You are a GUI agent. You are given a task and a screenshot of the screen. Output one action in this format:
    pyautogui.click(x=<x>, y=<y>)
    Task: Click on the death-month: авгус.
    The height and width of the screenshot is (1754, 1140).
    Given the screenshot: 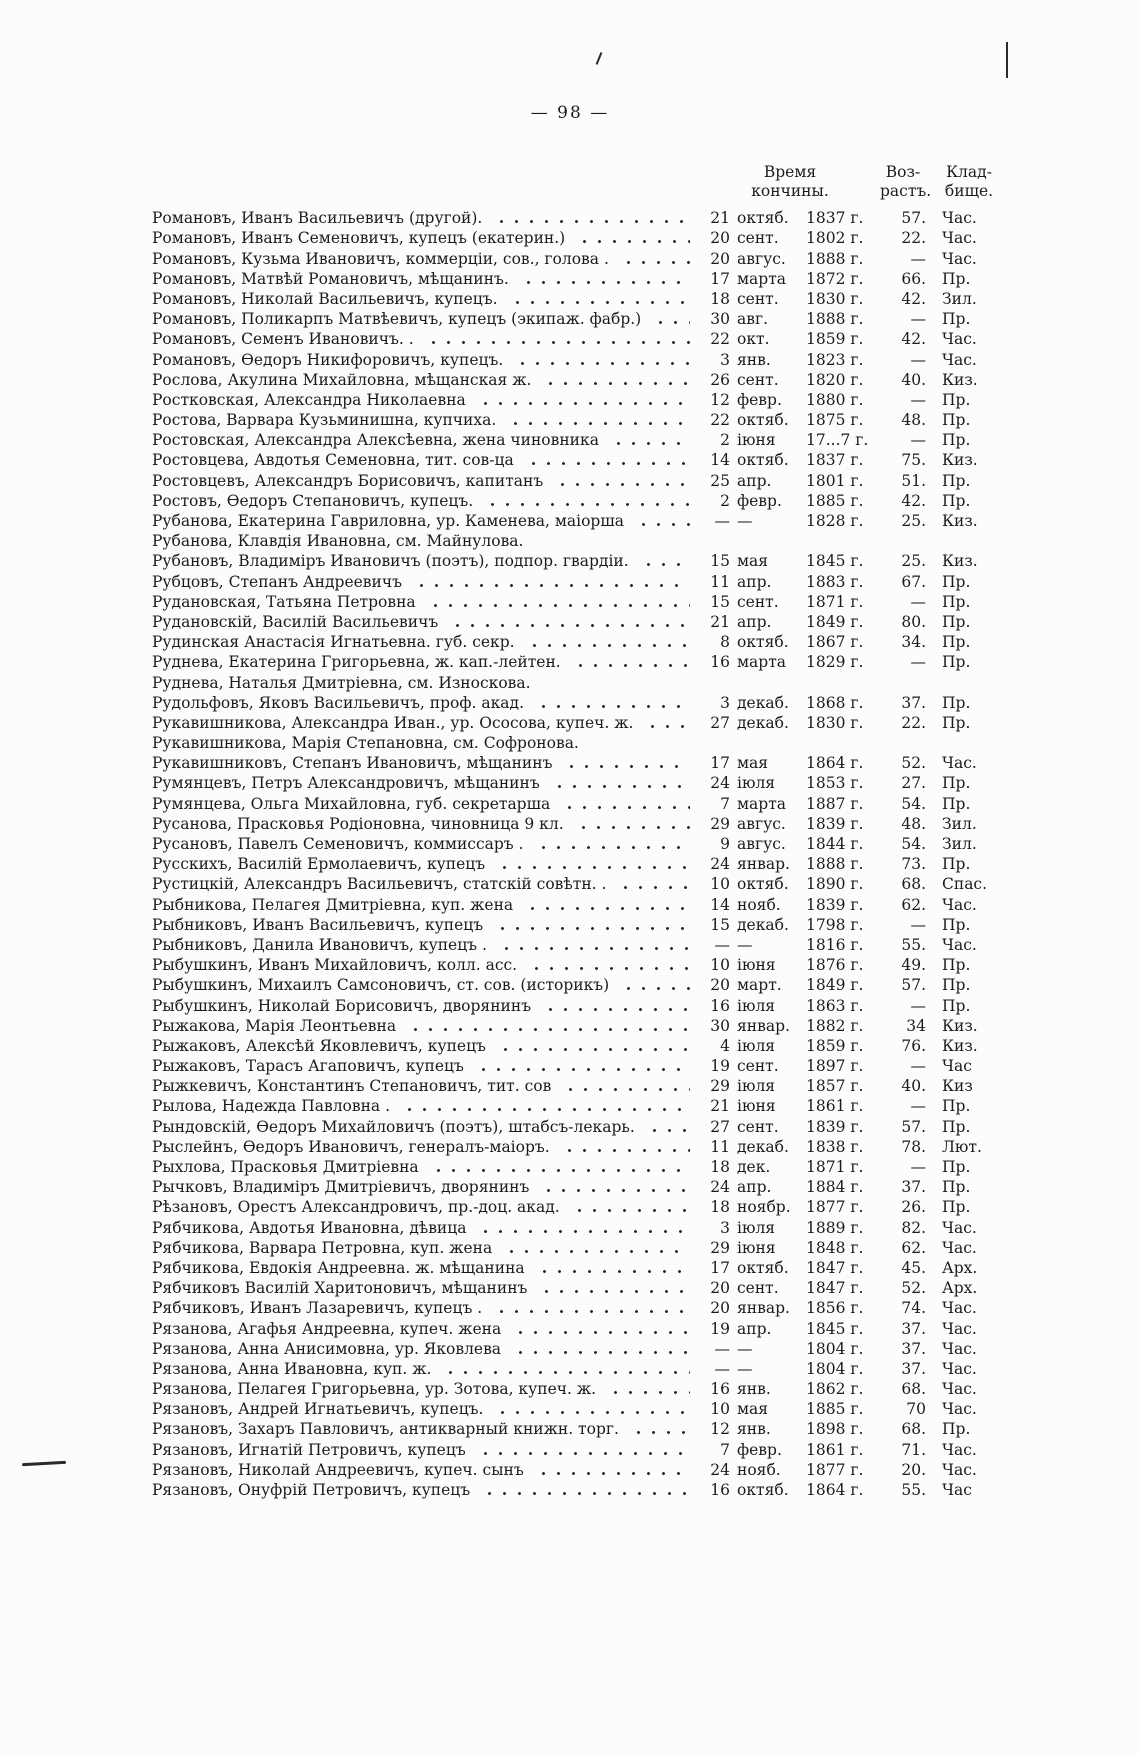 What is the action you would take?
    pyautogui.click(x=761, y=258)
    